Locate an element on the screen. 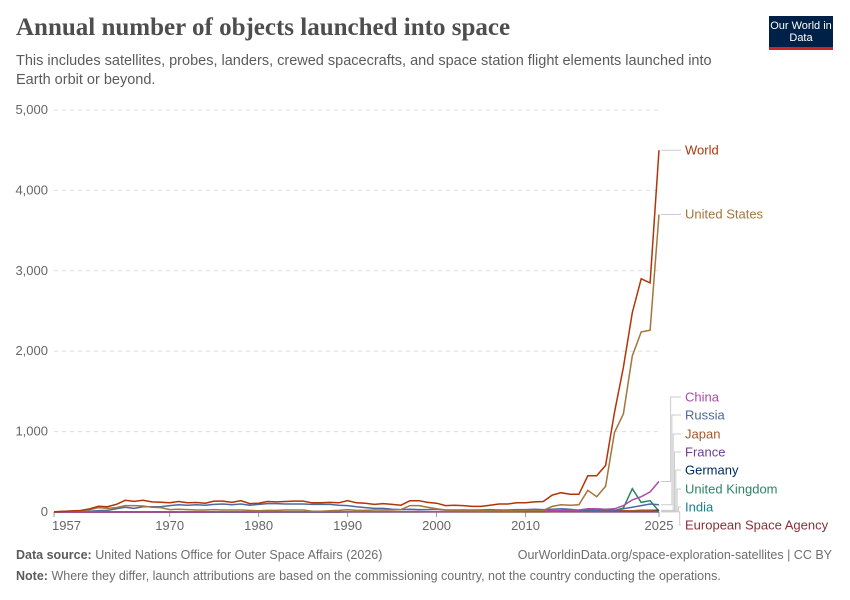 Image resolution: width=850 pixels, height=600 pixels. y-tick-label: 5,000 is located at coordinates (31, 109).